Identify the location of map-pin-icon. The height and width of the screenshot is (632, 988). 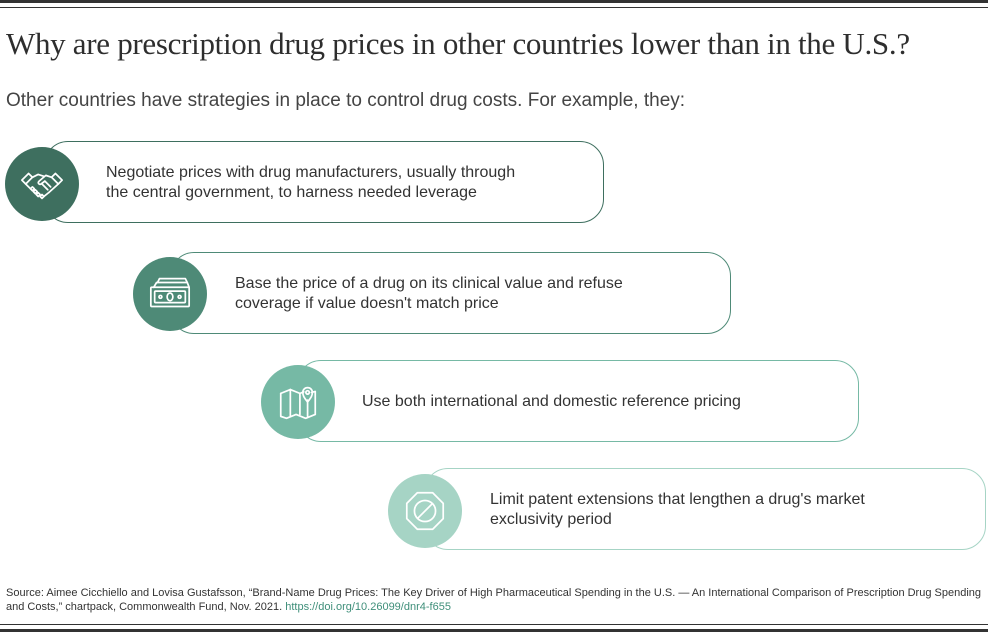
(298, 403).